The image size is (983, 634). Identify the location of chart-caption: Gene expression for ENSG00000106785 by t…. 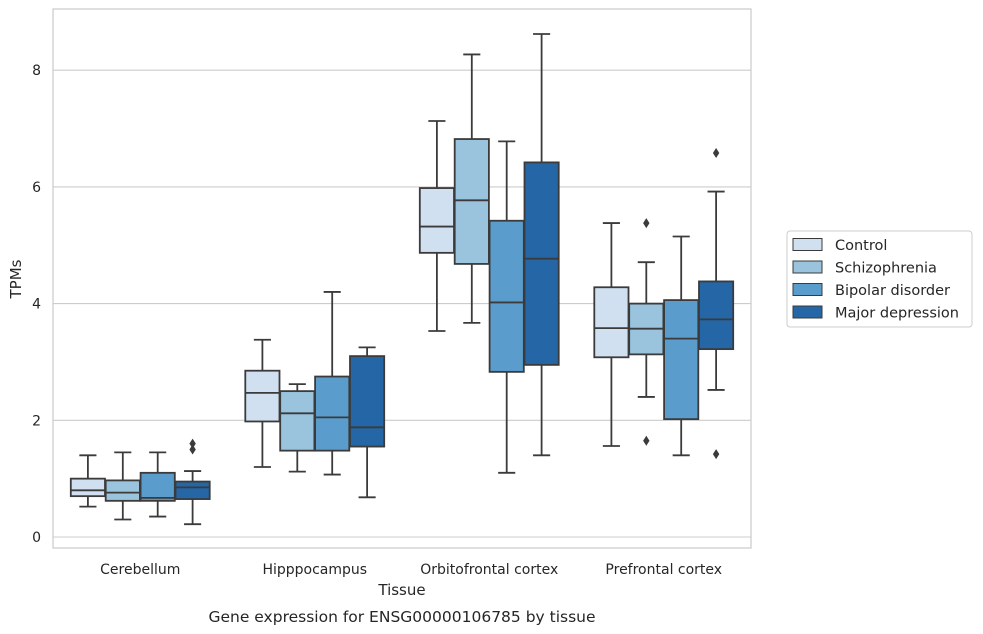
(401, 617).